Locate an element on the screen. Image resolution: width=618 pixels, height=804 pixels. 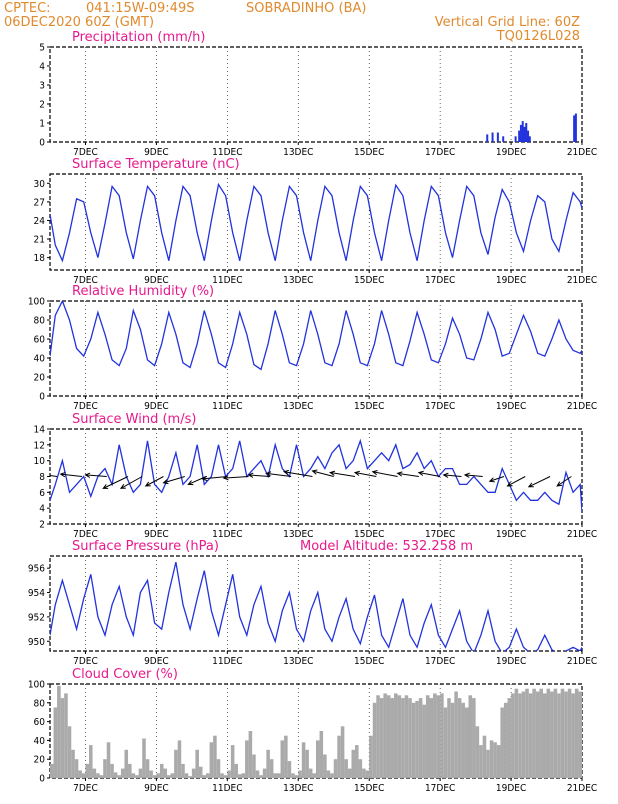
header-grid-note: Vertical Grid Line: 60Z is located at coordinates (507, 22).